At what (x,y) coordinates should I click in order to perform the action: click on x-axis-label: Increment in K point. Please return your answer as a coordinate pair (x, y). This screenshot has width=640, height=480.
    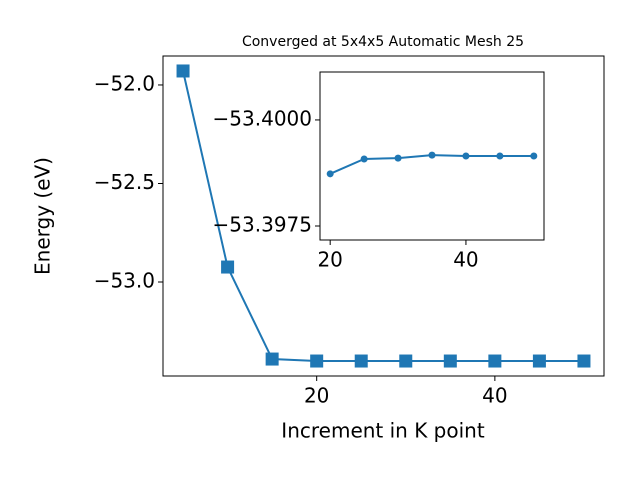
    Looking at the image, I should click on (383, 431).